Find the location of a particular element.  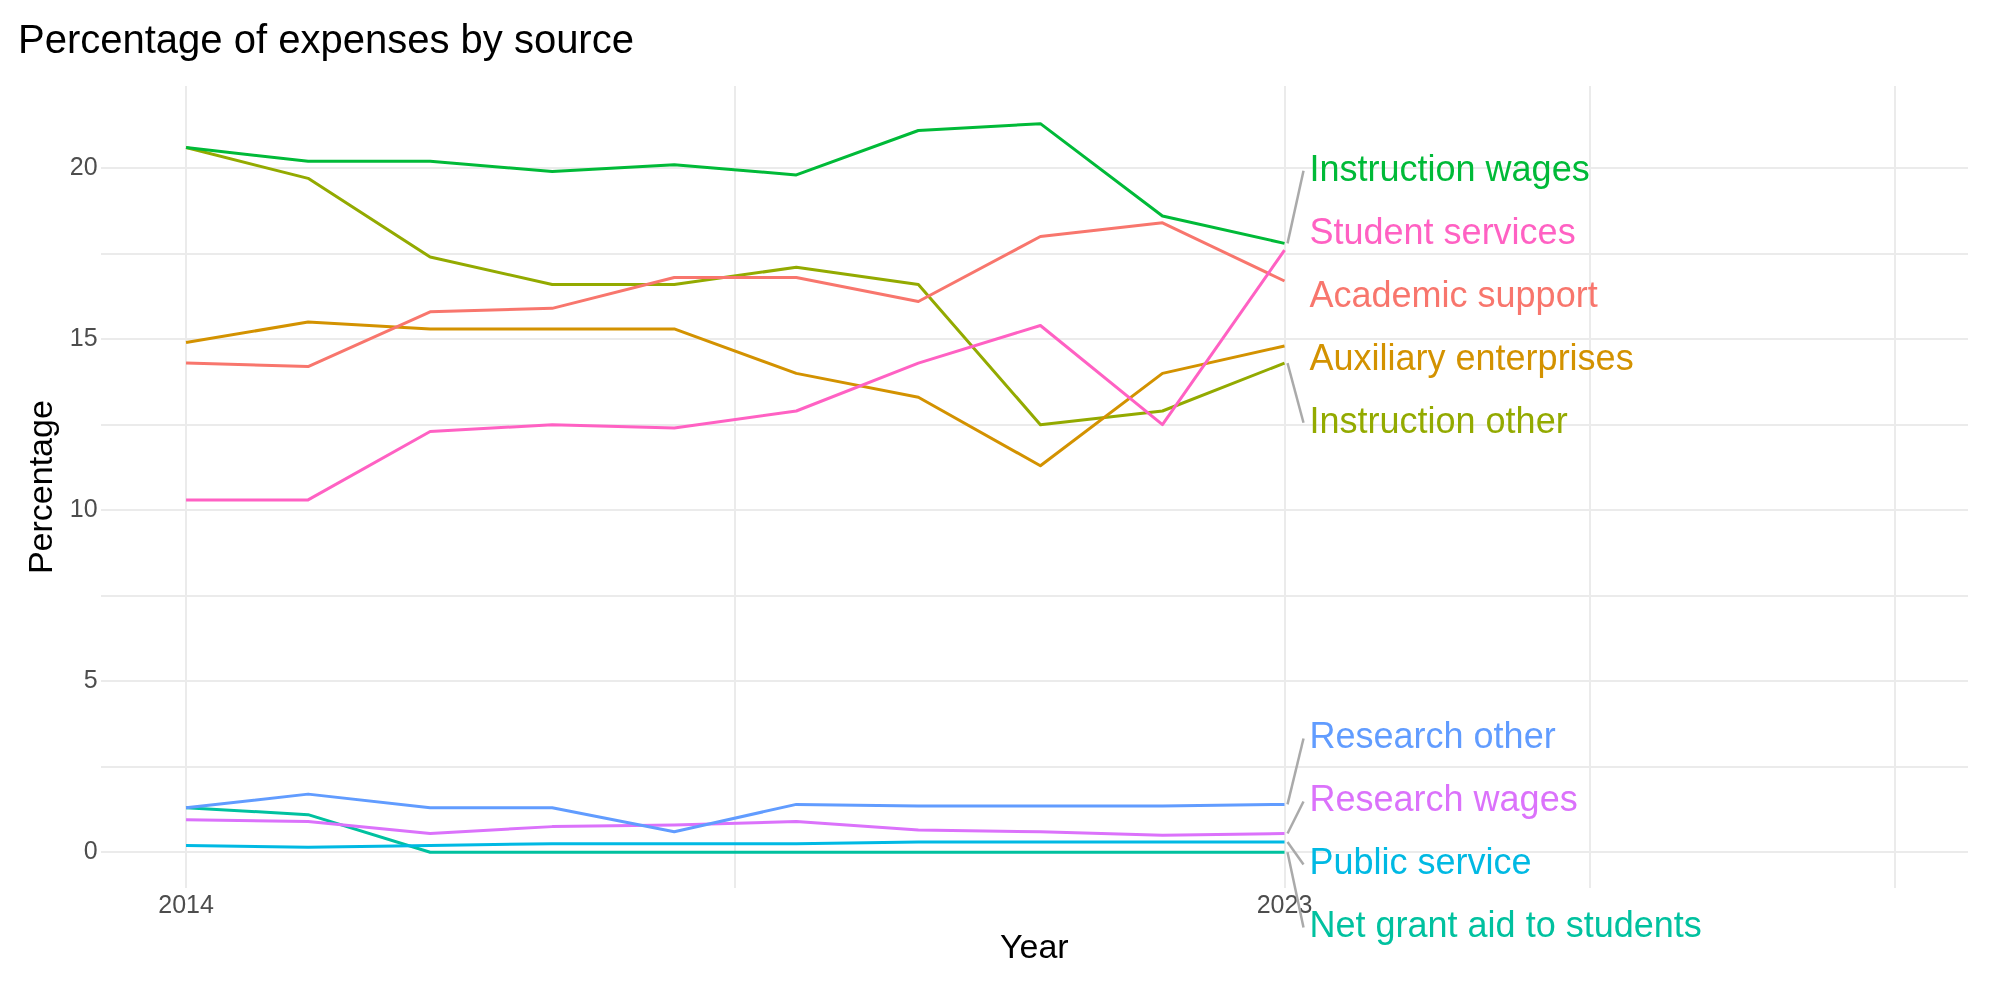

series-label: Auxiliary enterprises is located at coordinates (1471, 357).